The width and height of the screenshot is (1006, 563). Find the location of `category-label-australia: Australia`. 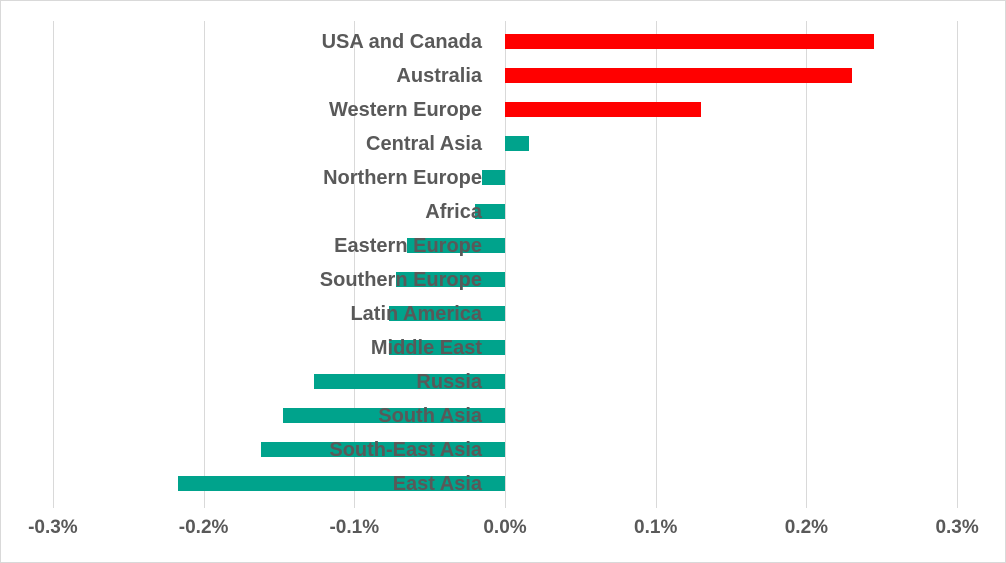

category-label-australia: Australia is located at coordinates (439, 75).